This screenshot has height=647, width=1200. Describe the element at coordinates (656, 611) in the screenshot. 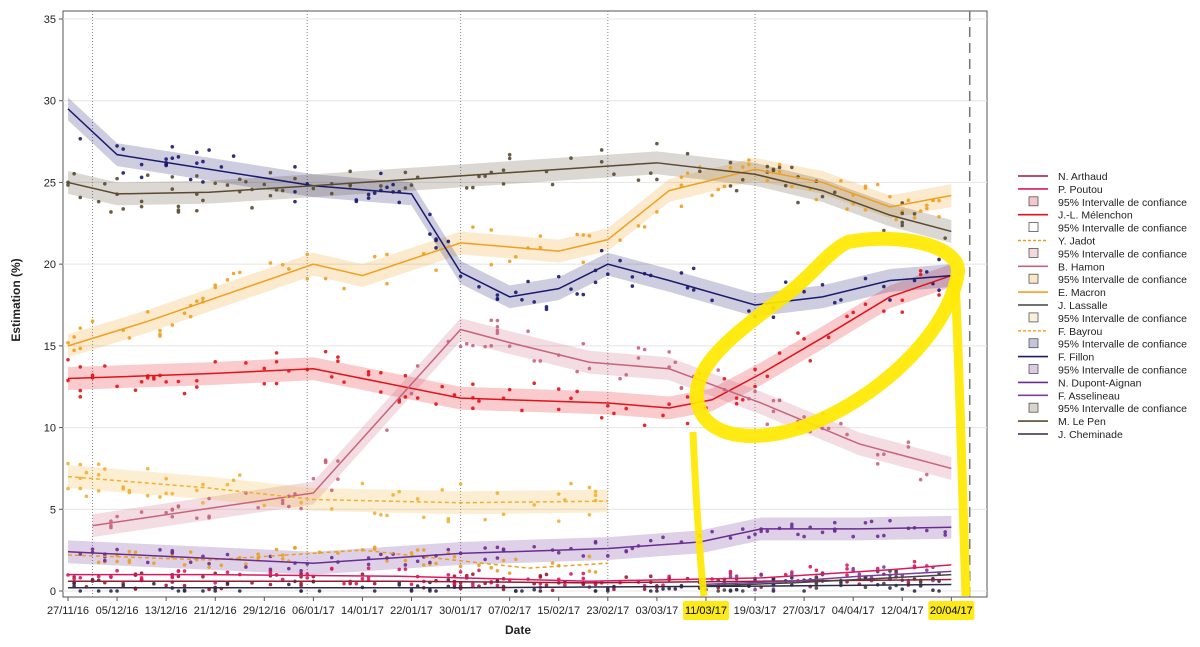

I see `x-tick-label: 03/03/17` at that location.